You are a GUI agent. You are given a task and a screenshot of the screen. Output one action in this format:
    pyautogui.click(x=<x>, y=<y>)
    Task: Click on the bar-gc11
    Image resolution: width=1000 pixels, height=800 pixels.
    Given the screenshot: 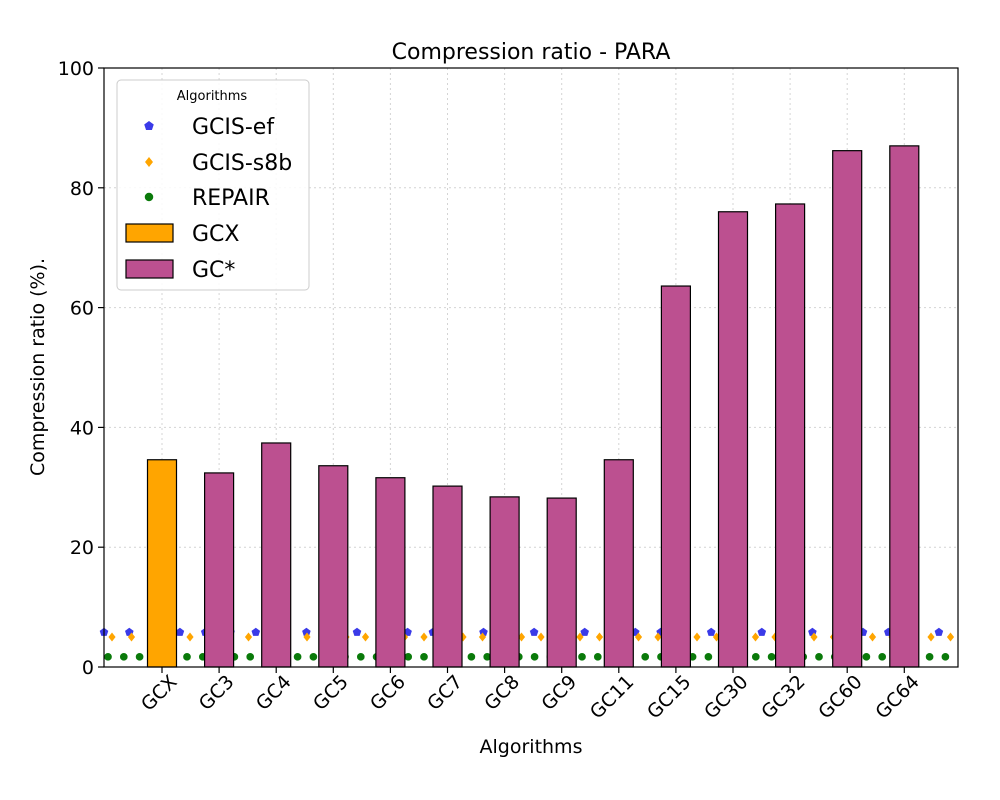 What is the action you would take?
    pyautogui.click(x=618, y=563)
    